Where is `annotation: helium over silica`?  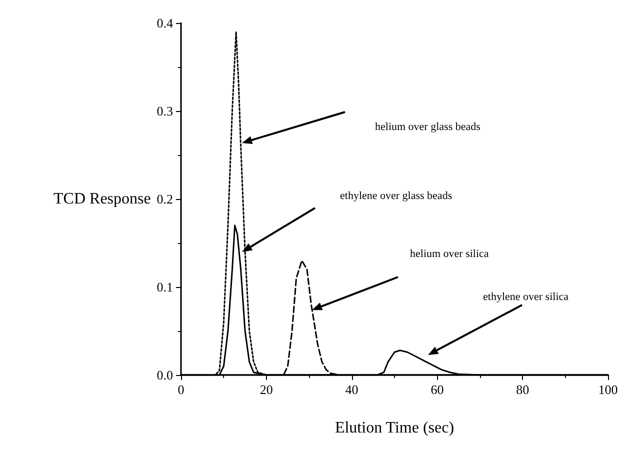
annotation: helium over silica is located at coordinates (449, 254).